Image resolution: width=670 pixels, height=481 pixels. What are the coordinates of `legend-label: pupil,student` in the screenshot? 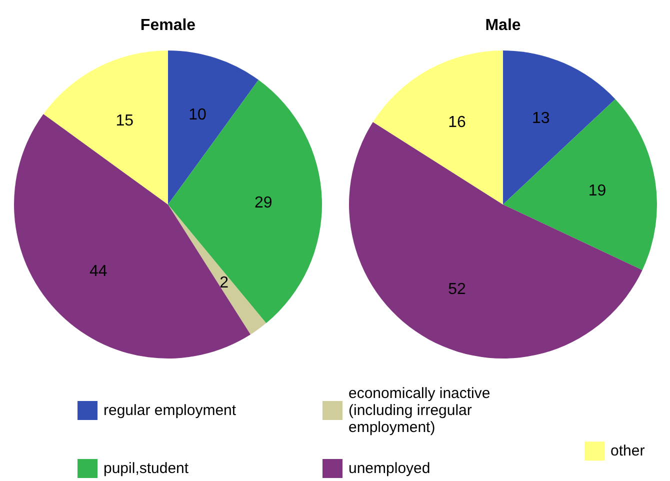 It's located at (147, 468).